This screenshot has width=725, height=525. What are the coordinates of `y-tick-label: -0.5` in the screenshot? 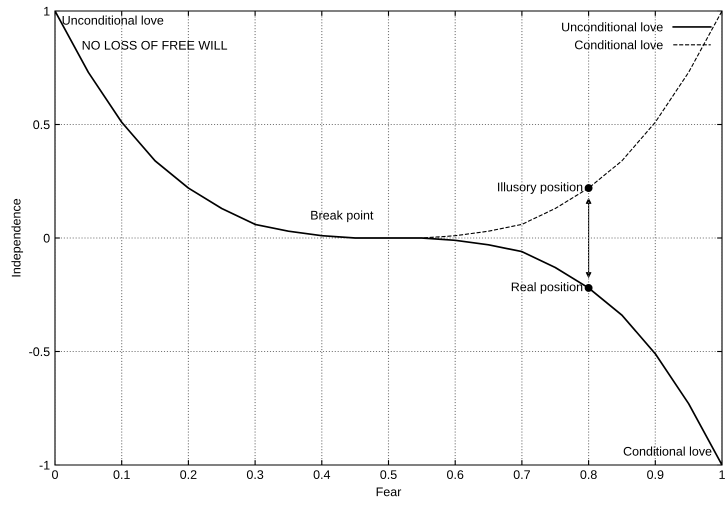 It's located at (39, 351).